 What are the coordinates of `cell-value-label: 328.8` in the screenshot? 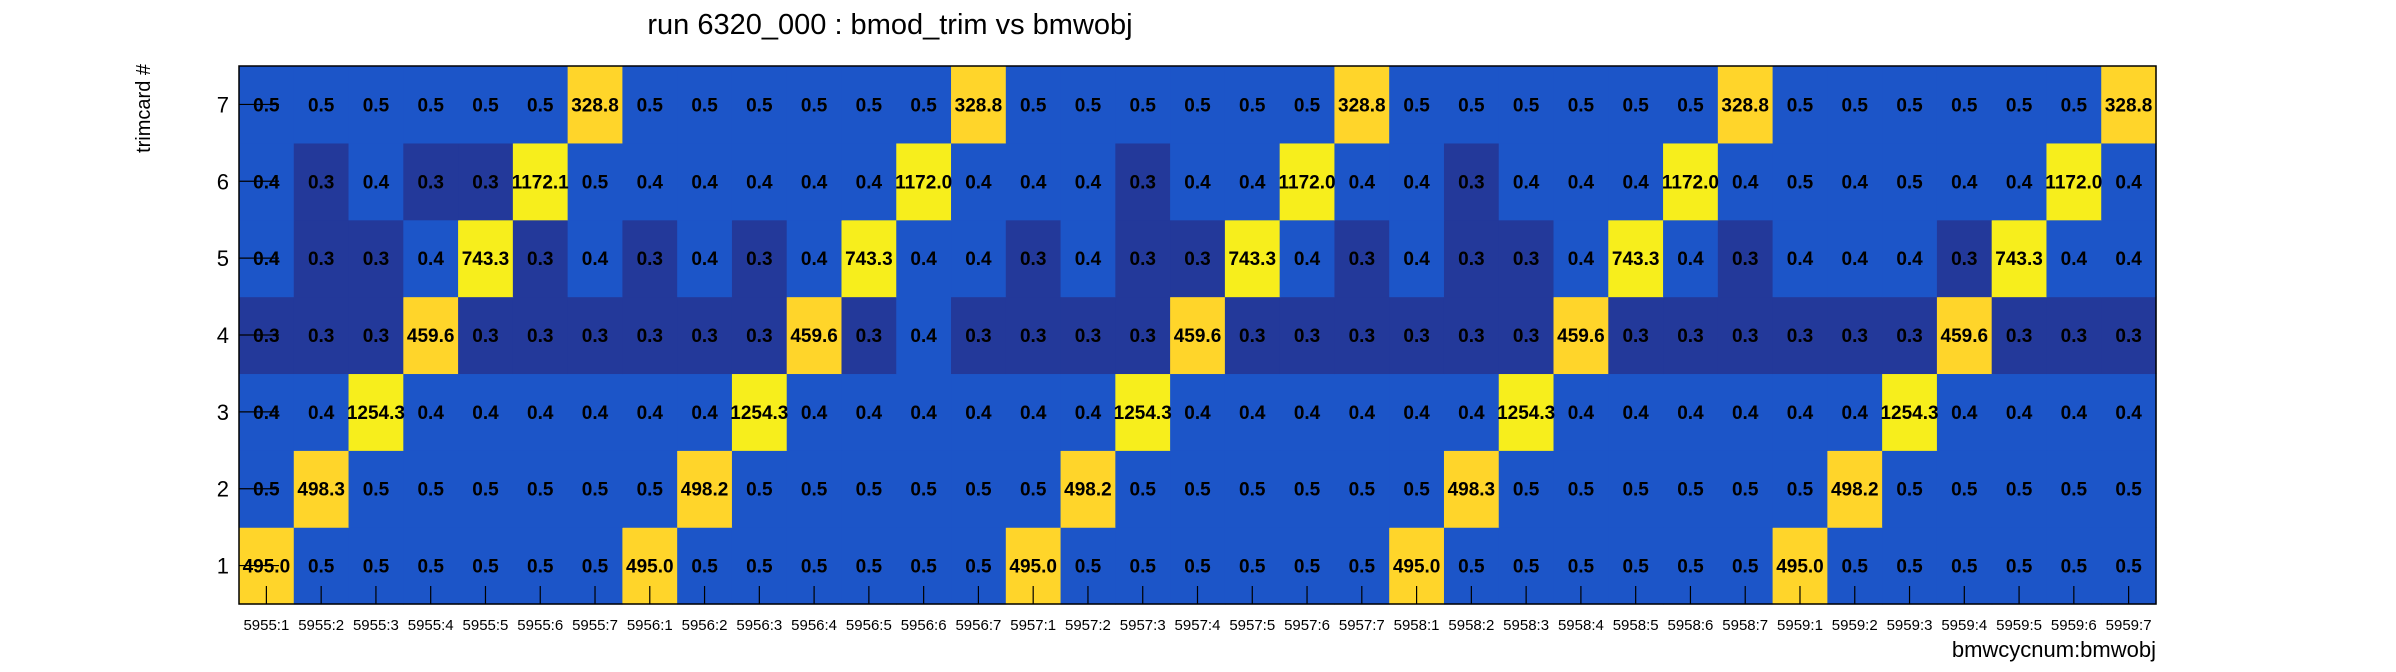 It's located at (595, 105).